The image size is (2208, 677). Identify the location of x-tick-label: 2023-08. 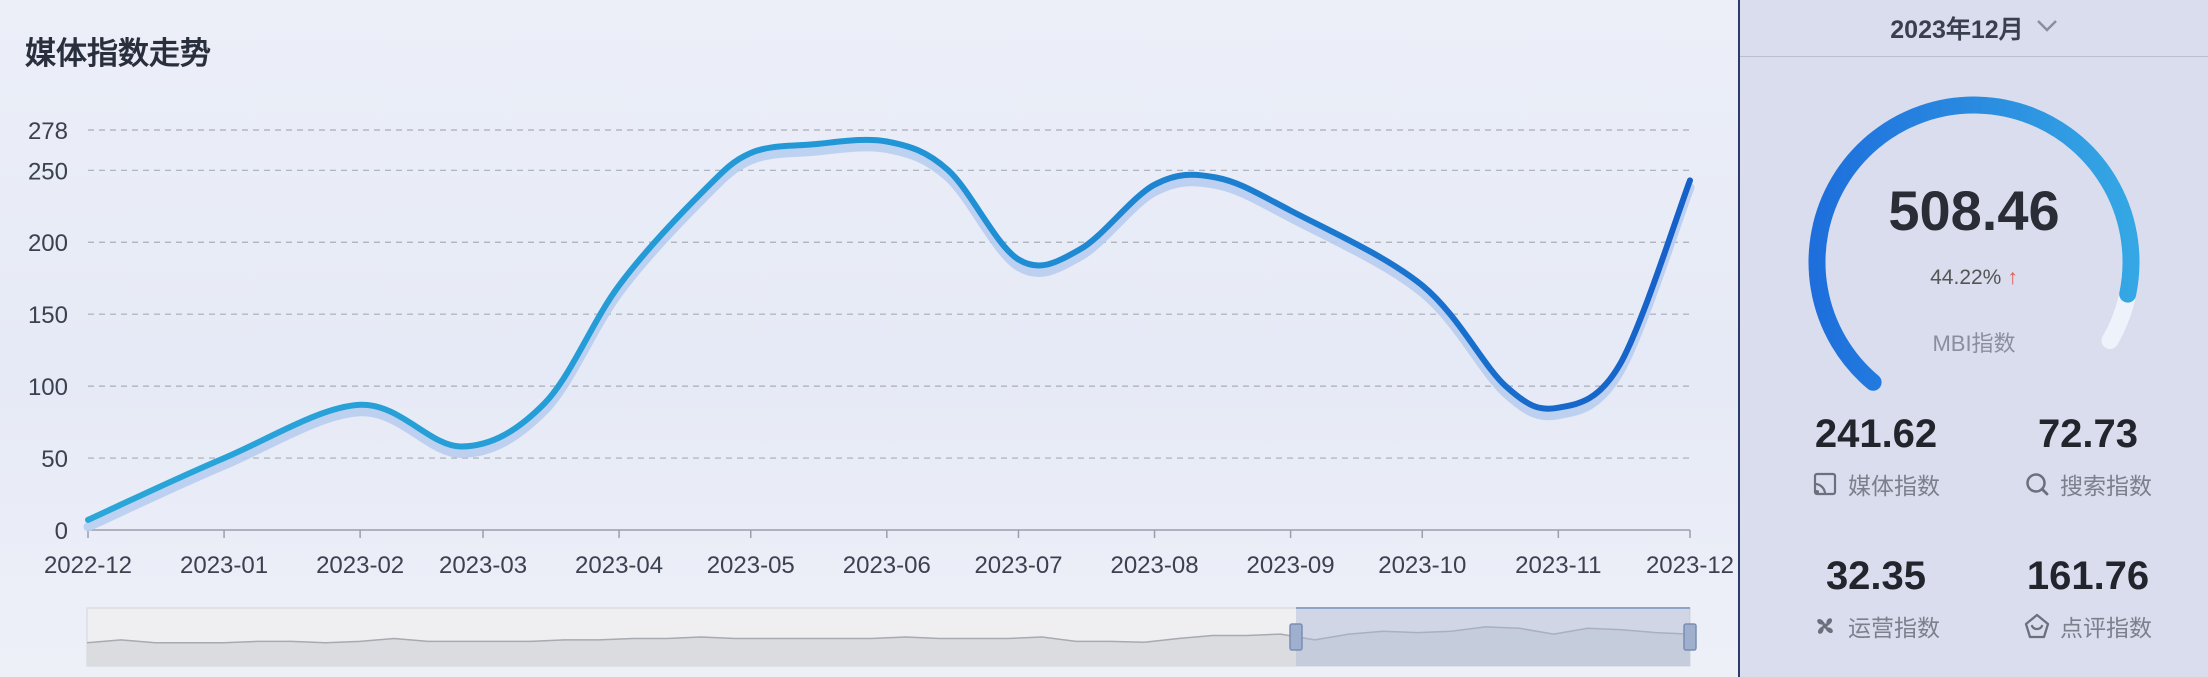
(1154, 565).